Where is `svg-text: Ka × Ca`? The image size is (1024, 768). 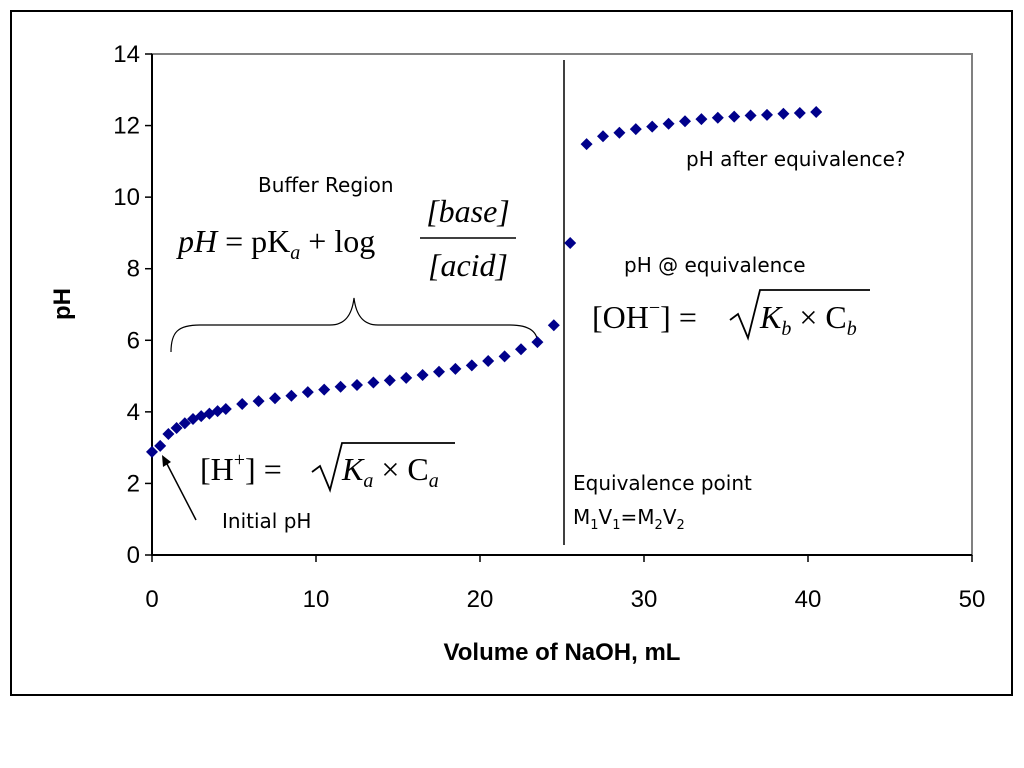
svg-text: Ka × Ca is located at coordinates (390, 471).